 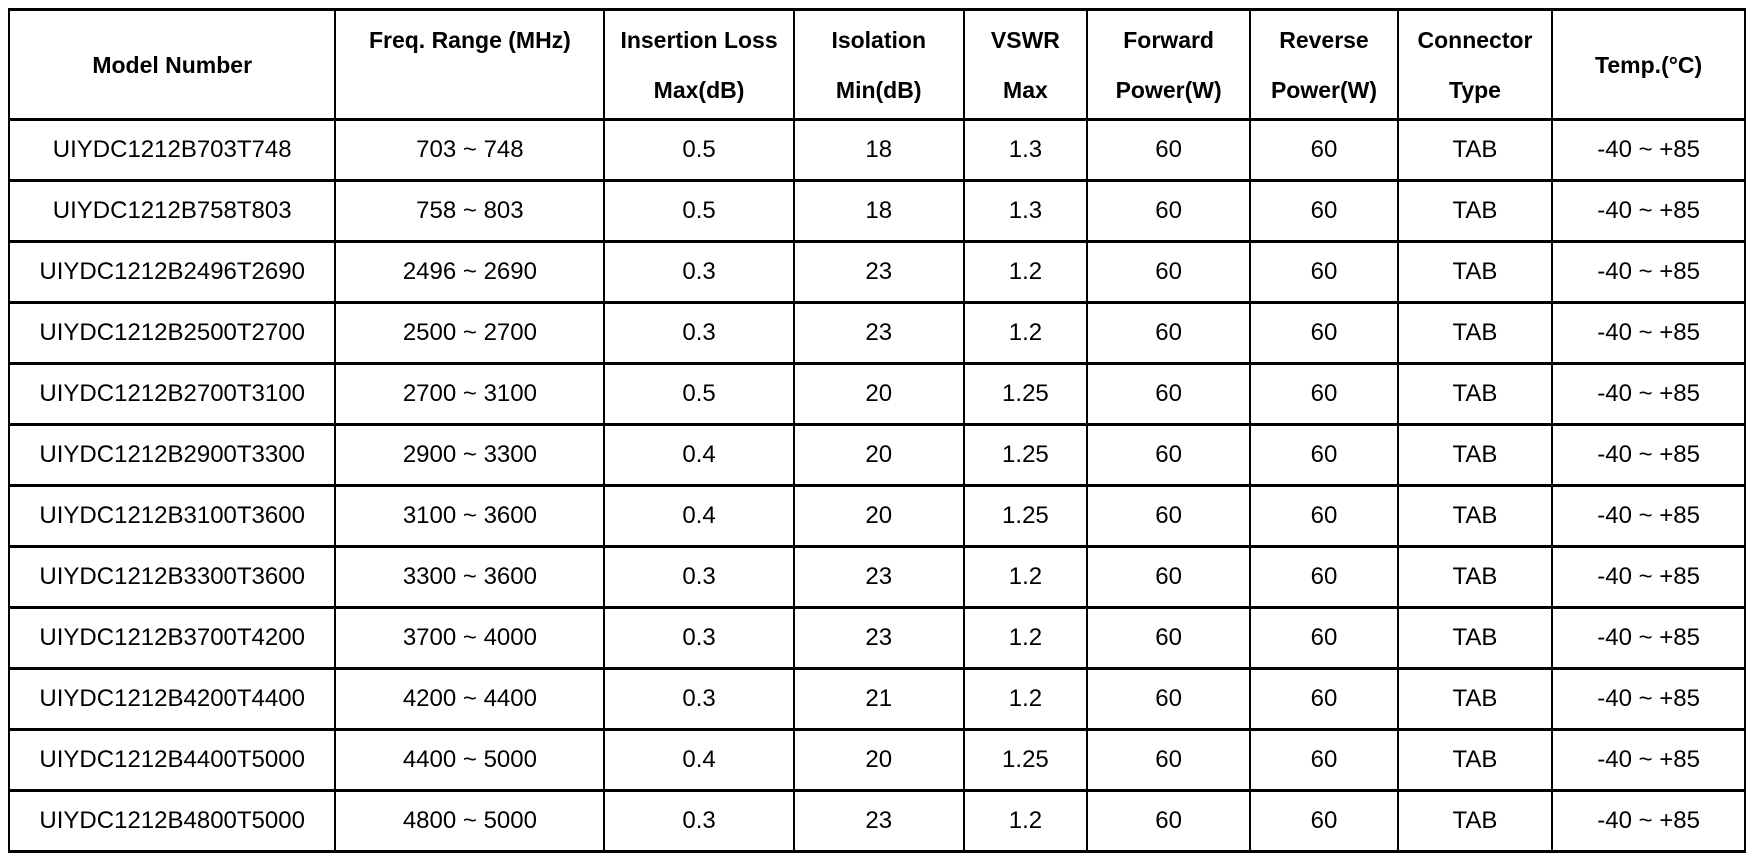 I want to click on cell-iso: 21, so click(x=878, y=699).